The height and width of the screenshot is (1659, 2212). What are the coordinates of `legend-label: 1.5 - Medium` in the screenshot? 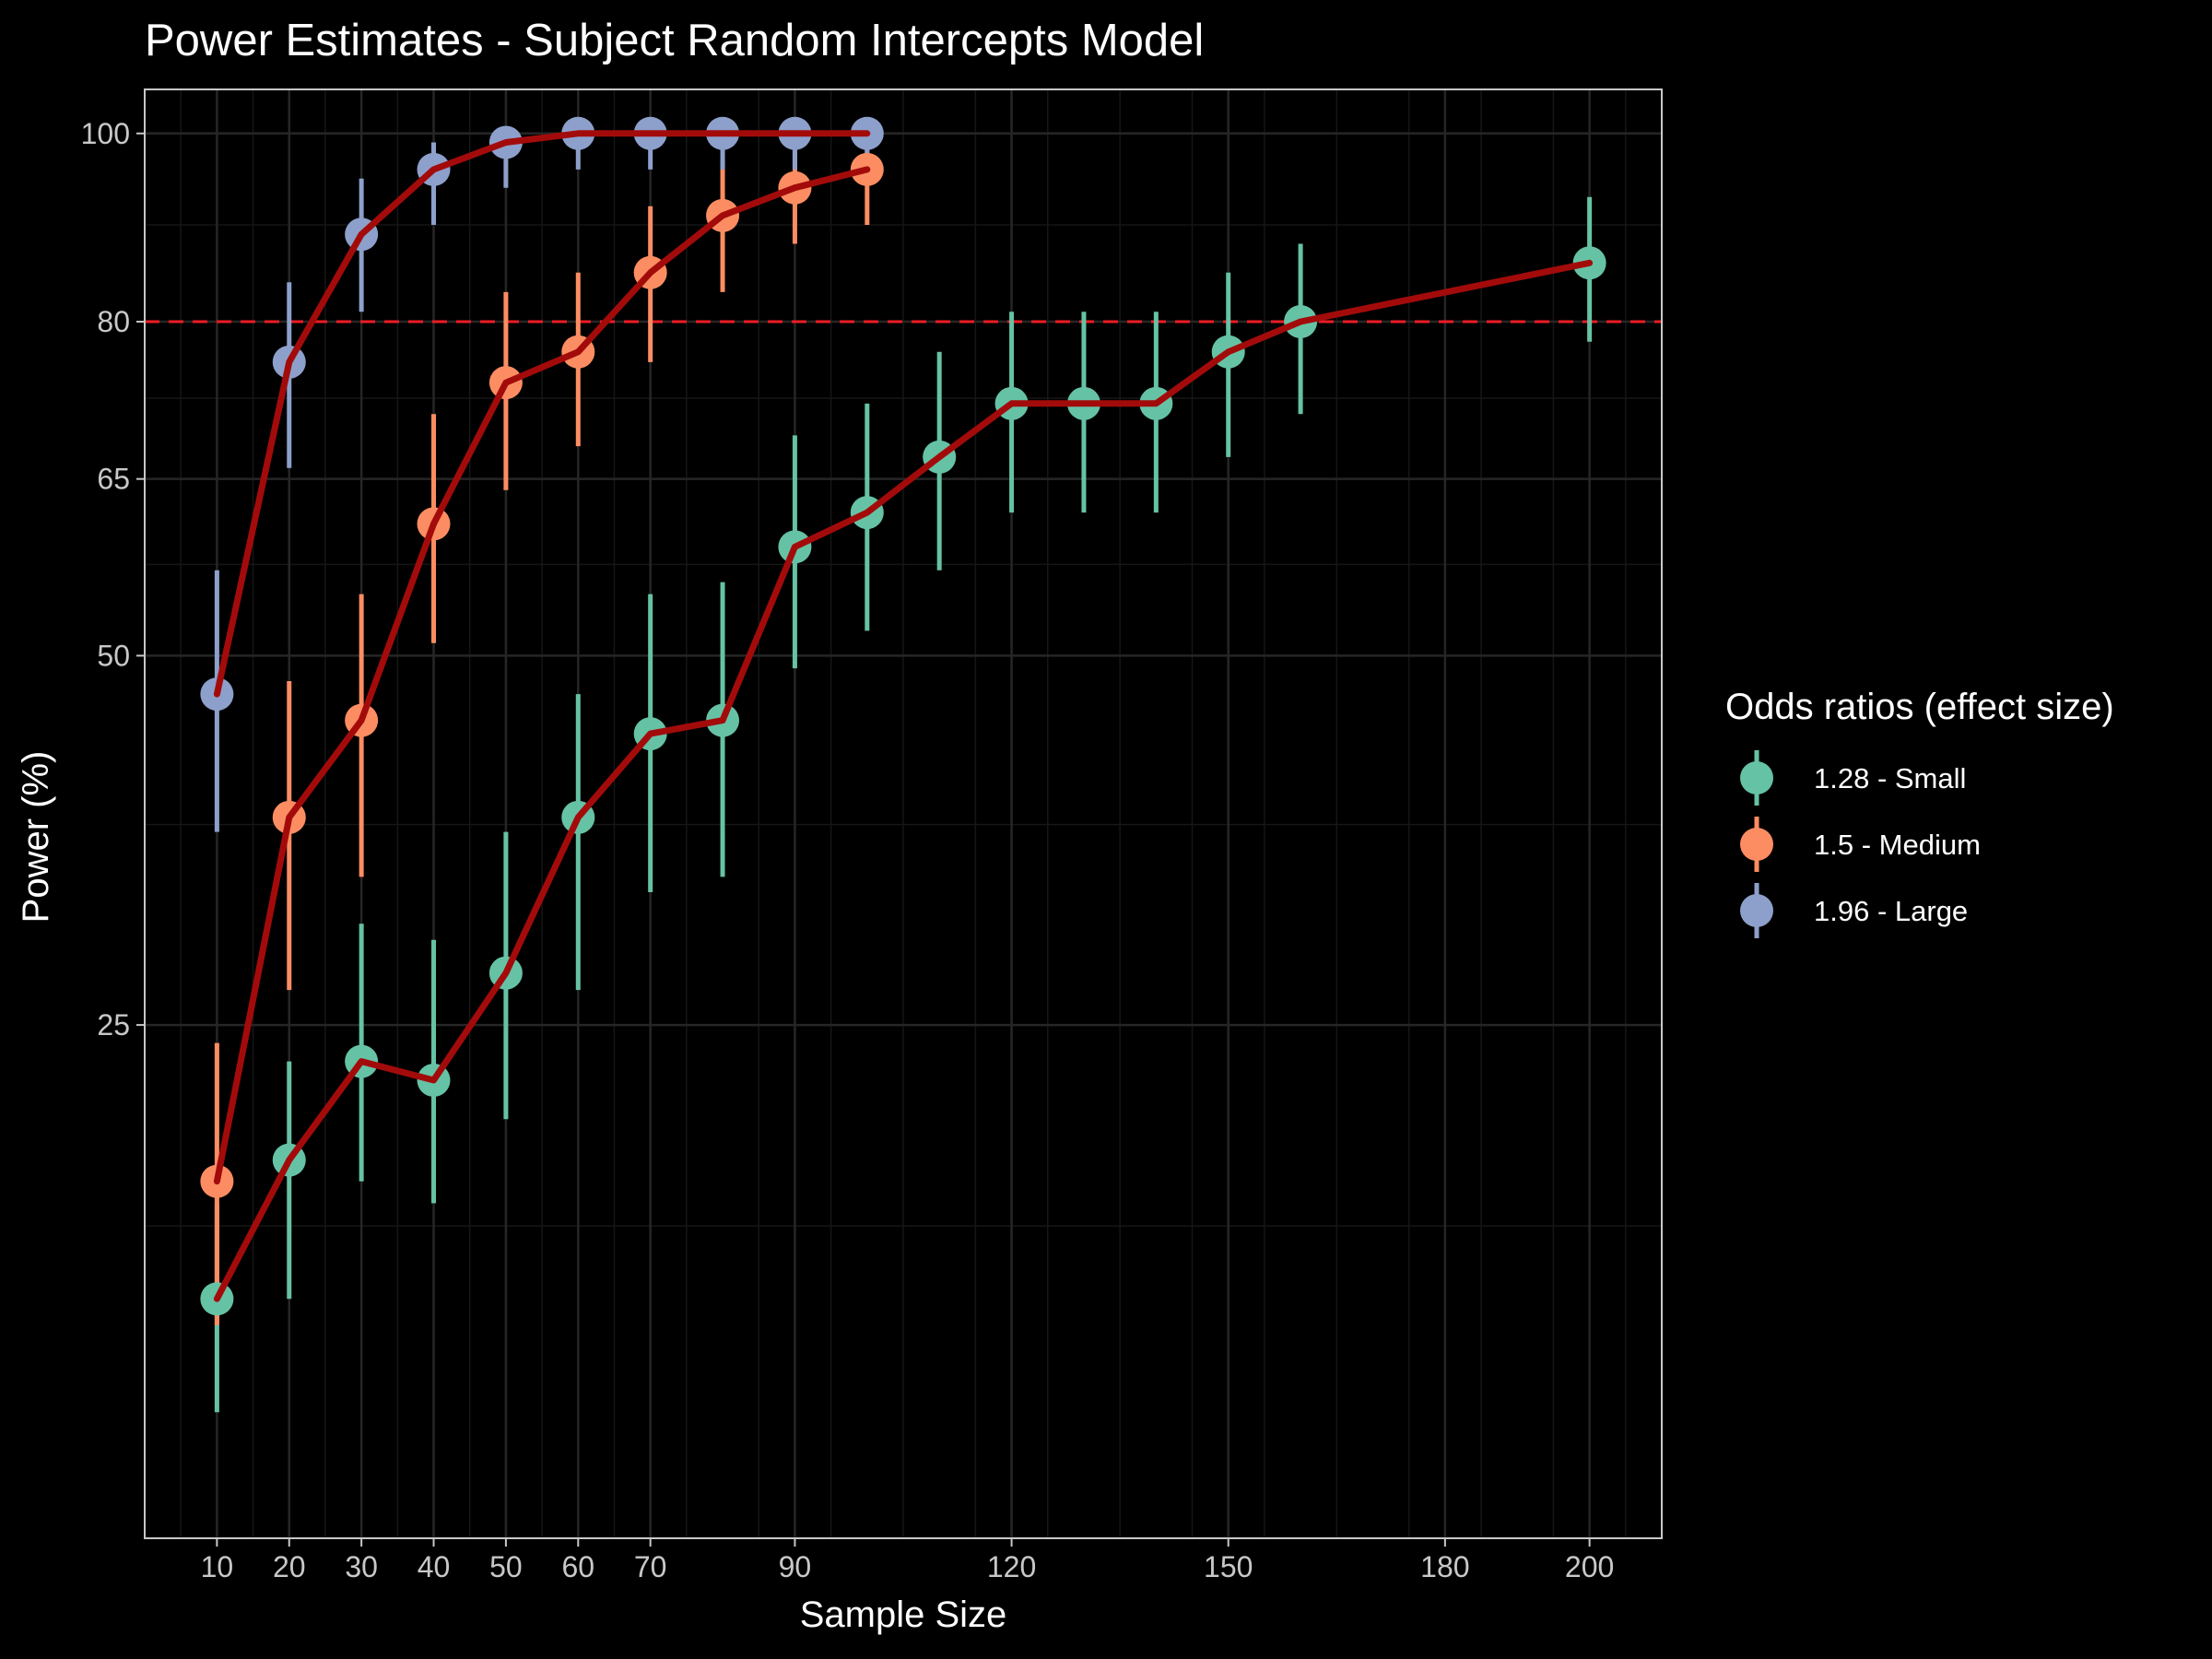 It's located at (1897, 845).